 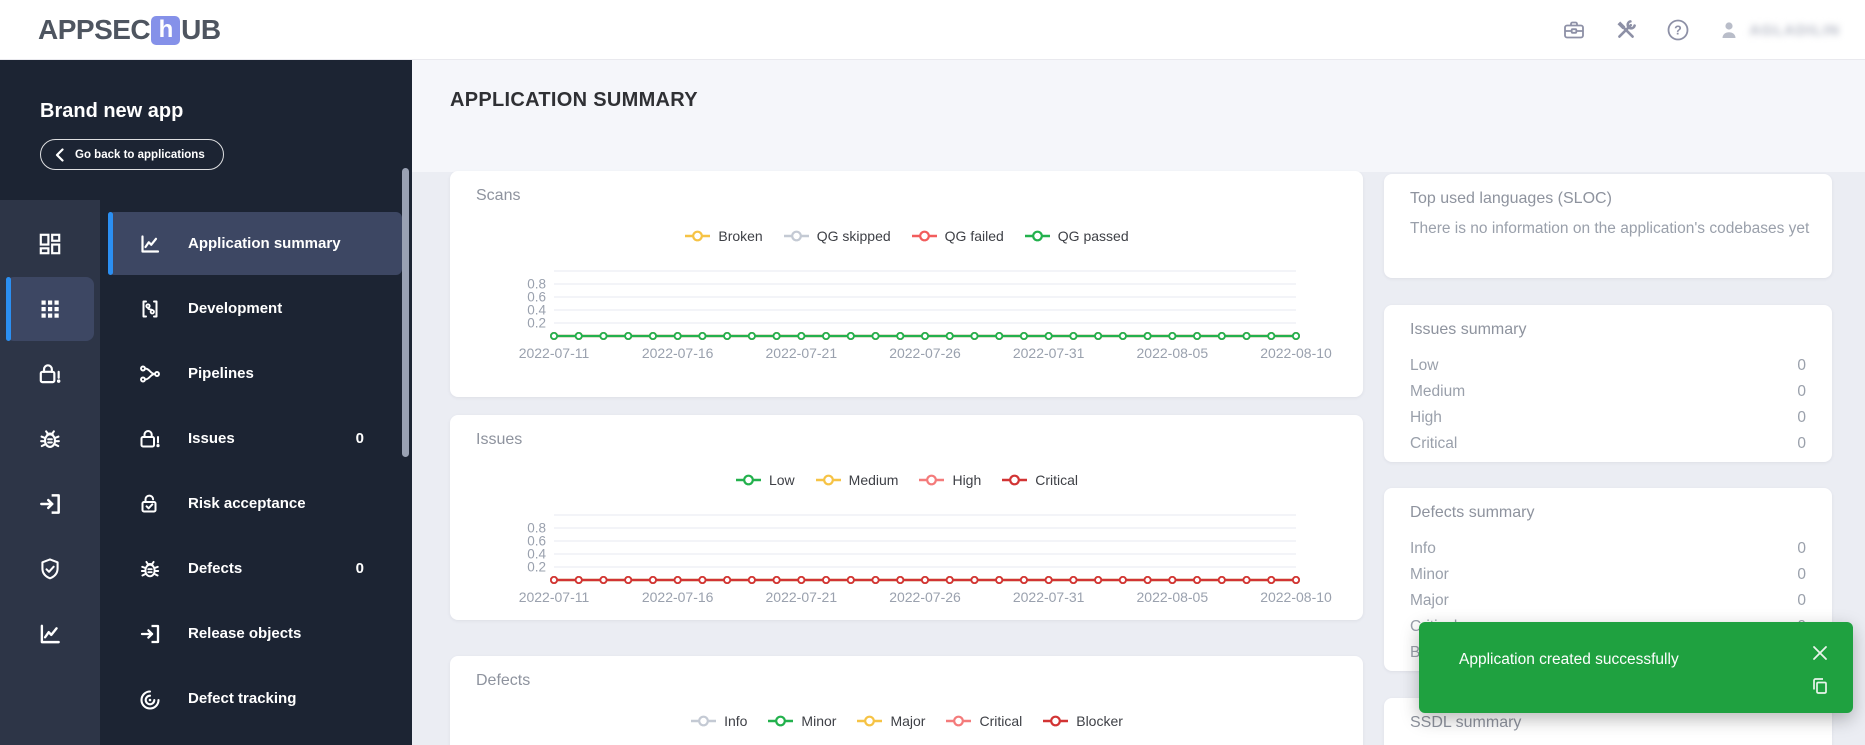 I want to click on legend-item-broken: Broken, so click(x=723, y=236).